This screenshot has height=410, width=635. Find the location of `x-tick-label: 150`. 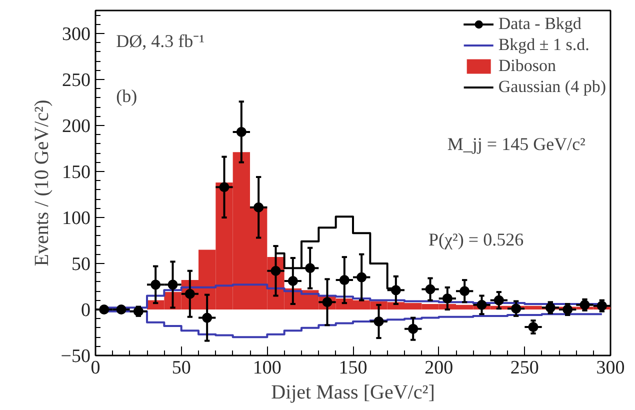

x-tick-label: 150 is located at coordinates (353, 368).